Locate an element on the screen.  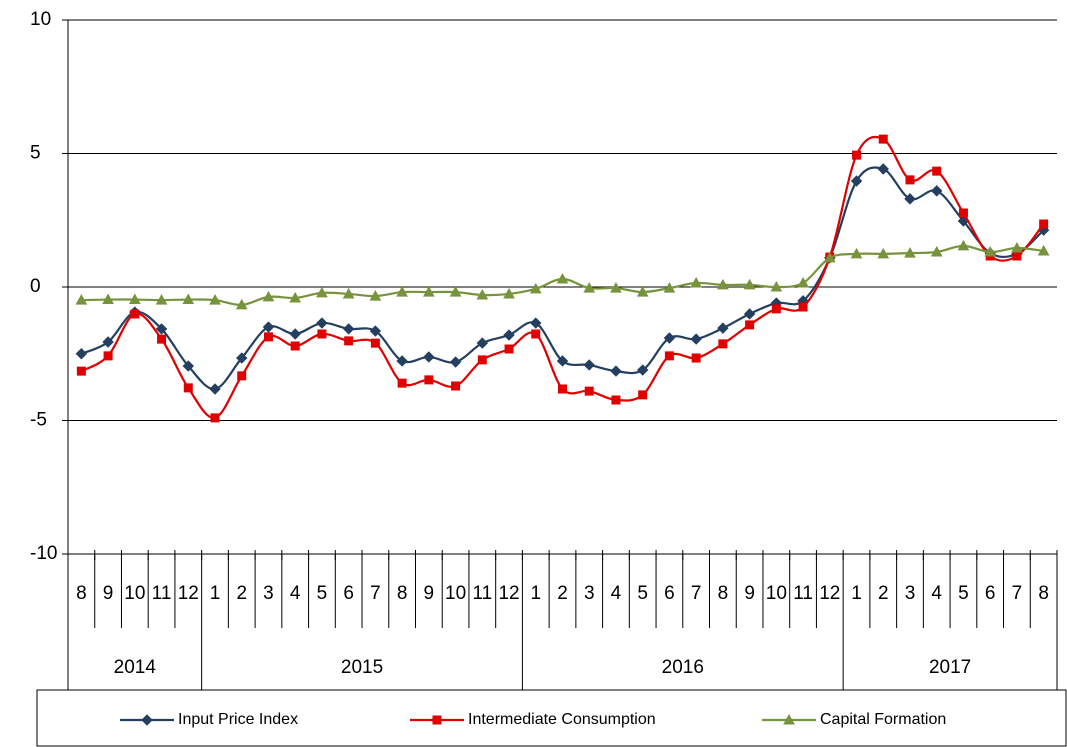
x-group-label: 2014 is located at coordinates (135, 667).